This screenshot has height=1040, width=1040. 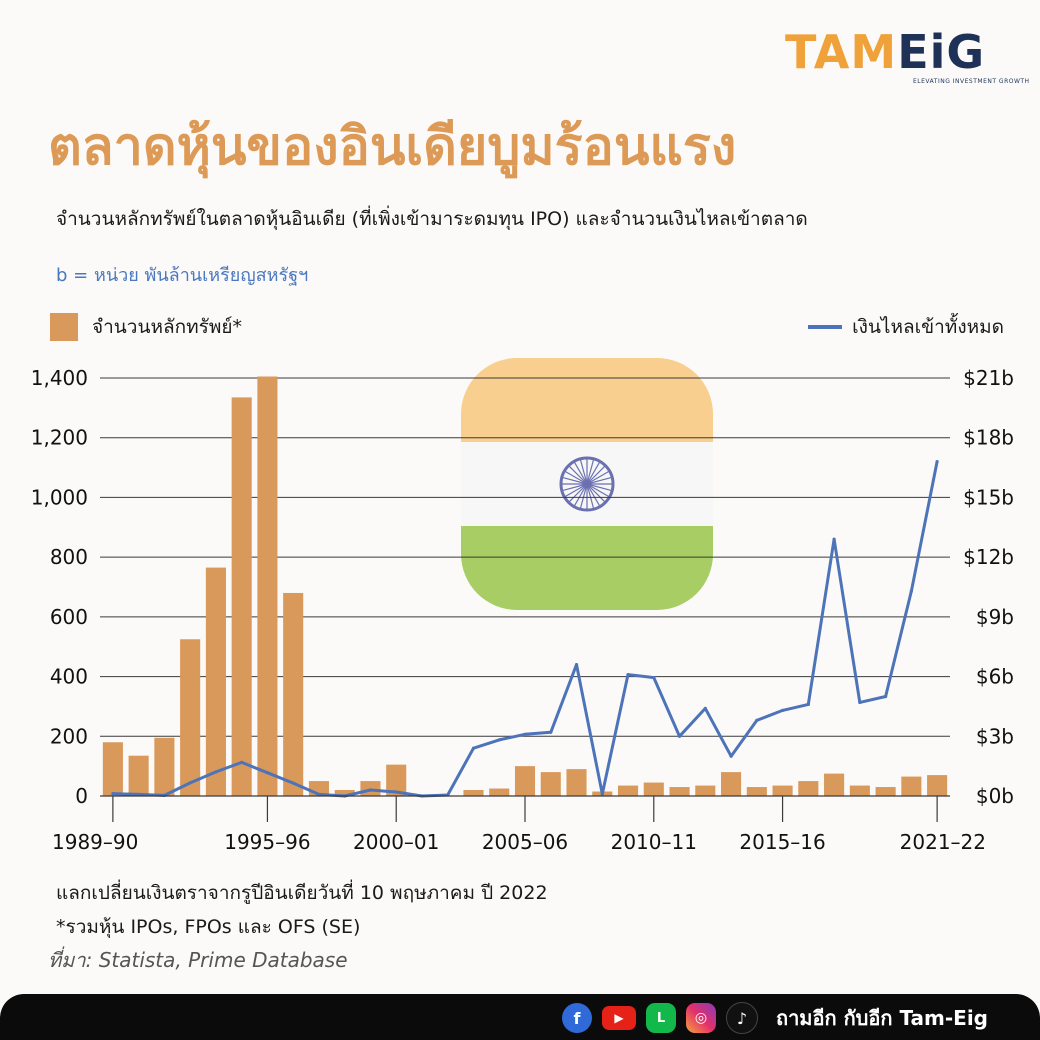 I want to click on x-tick-label: 2010–11, so click(x=654, y=842).